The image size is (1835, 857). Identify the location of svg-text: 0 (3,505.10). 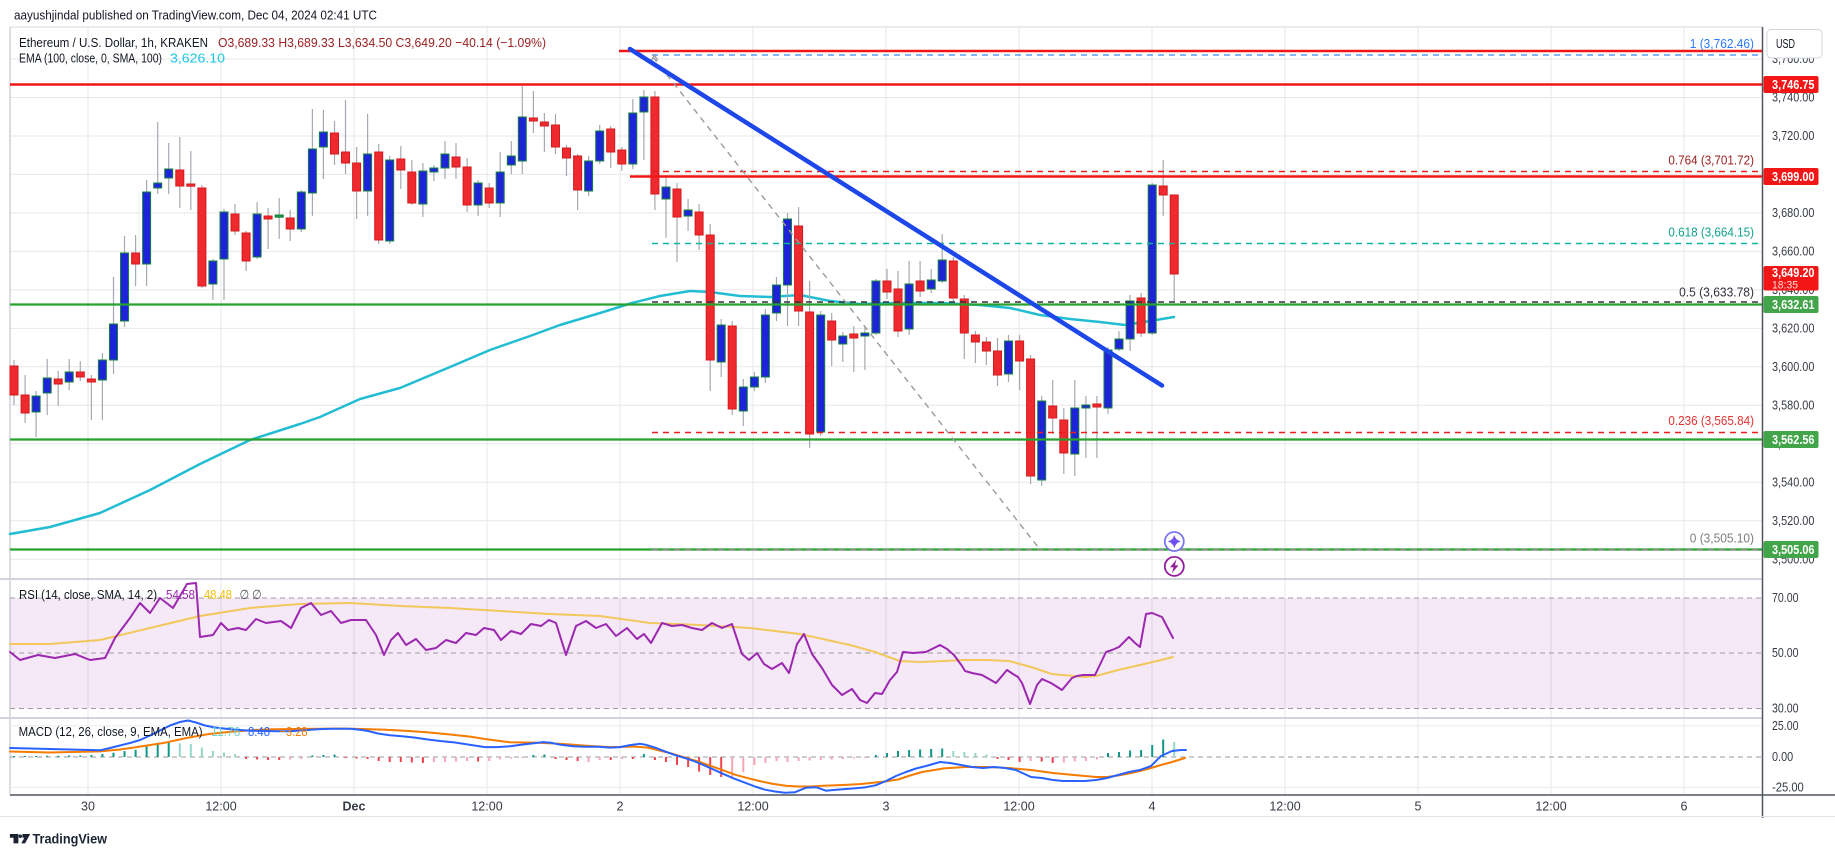
(1722, 539).